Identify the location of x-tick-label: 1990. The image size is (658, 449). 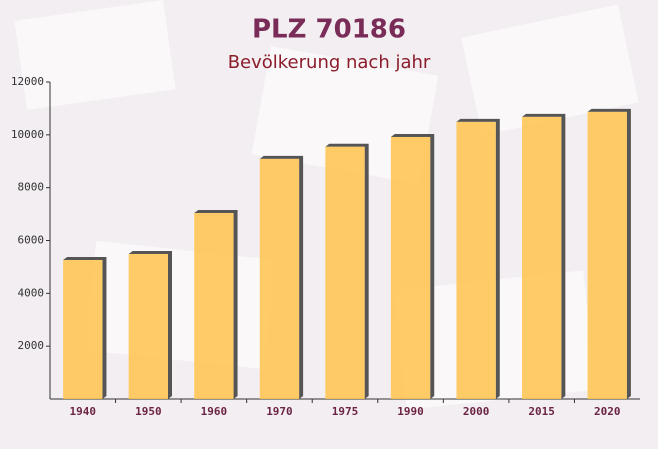
(410, 411).